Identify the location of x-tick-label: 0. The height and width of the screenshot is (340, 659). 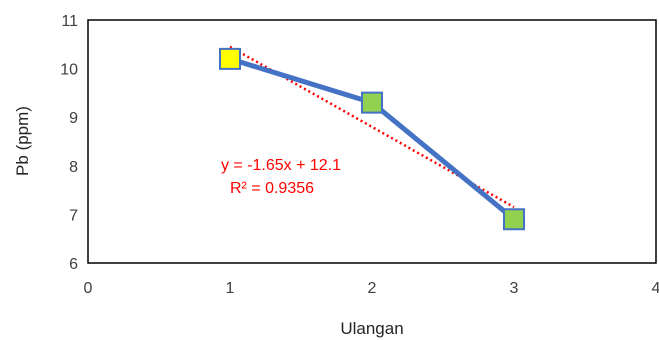
(88, 288).